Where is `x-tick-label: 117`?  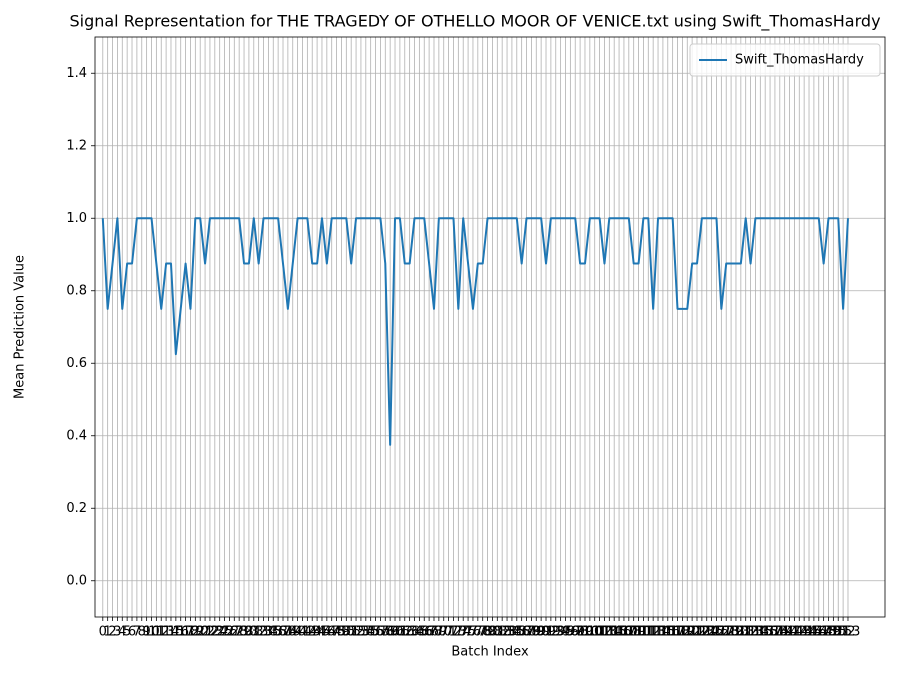
x-tick-label: 117 is located at coordinates (672, 632).